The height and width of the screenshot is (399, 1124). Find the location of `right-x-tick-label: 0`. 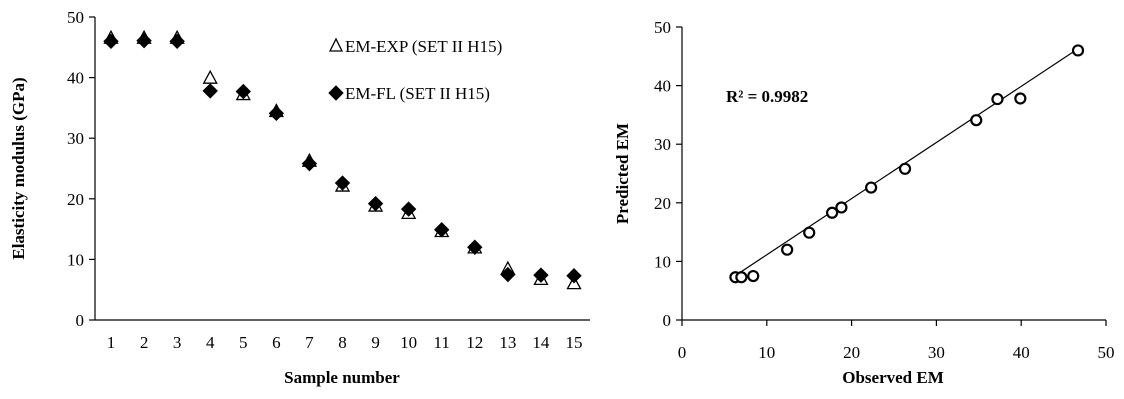

right-x-tick-label: 0 is located at coordinates (682, 352).